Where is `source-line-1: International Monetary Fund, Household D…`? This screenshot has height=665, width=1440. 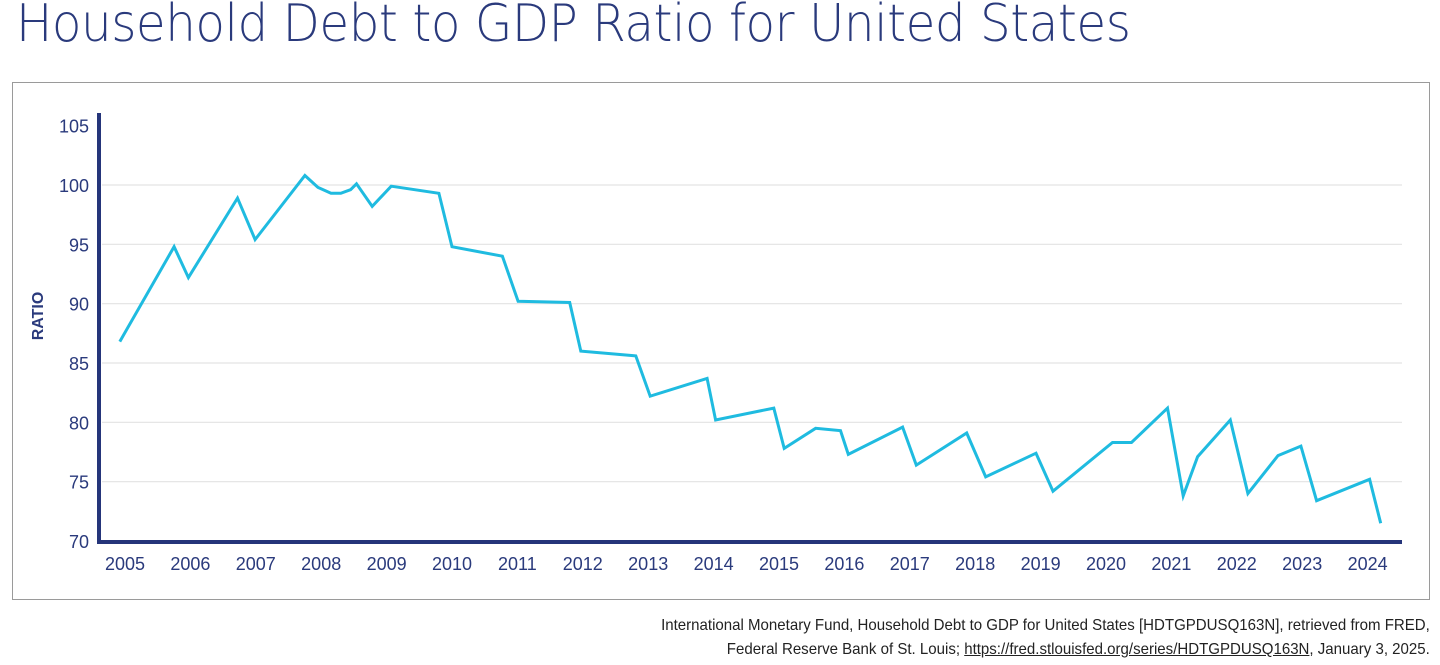 source-line-1: International Monetary Fund, Household D… is located at coordinates (1045, 625).